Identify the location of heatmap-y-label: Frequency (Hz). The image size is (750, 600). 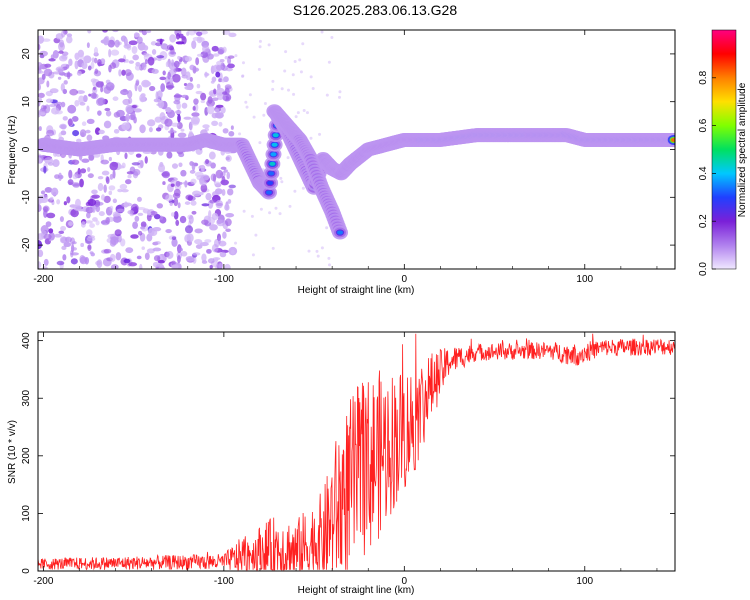
(12, 150).